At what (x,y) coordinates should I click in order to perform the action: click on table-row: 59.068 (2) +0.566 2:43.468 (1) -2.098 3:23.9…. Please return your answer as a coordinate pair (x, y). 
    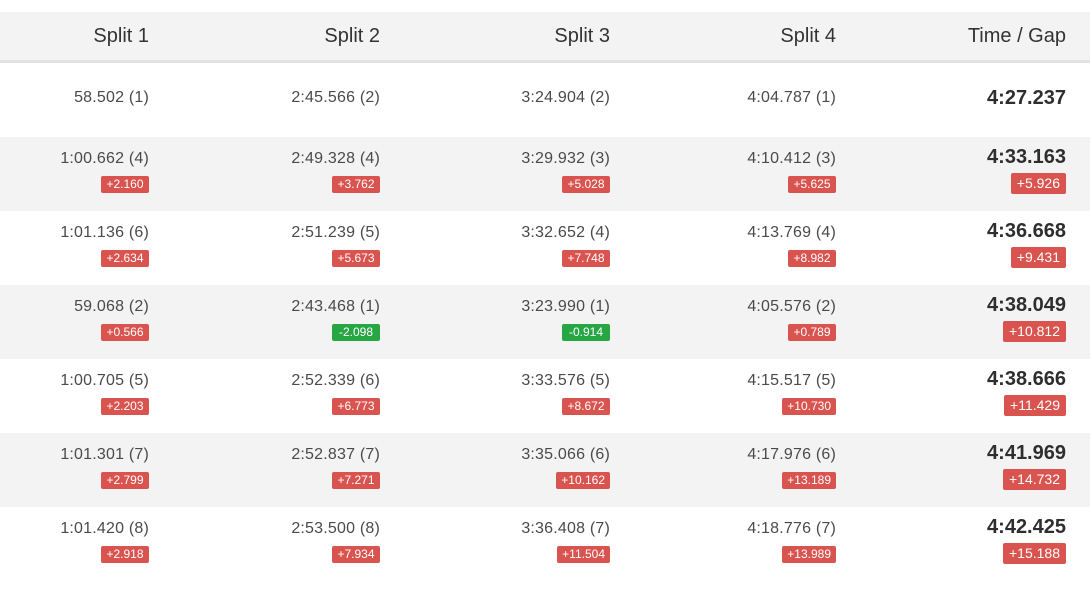
    Looking at the image, I should click on (545, 322).